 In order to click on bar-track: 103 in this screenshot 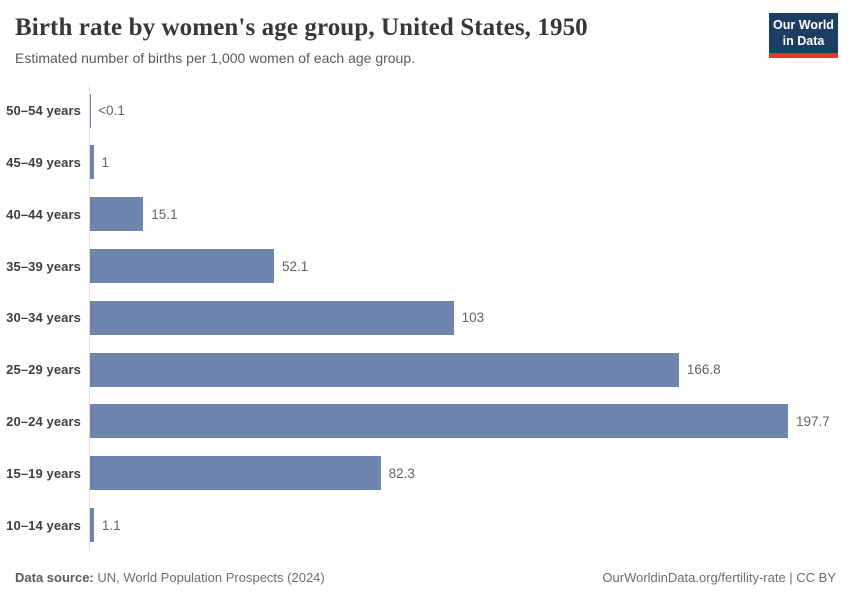, I will do `click(469, 317)`.